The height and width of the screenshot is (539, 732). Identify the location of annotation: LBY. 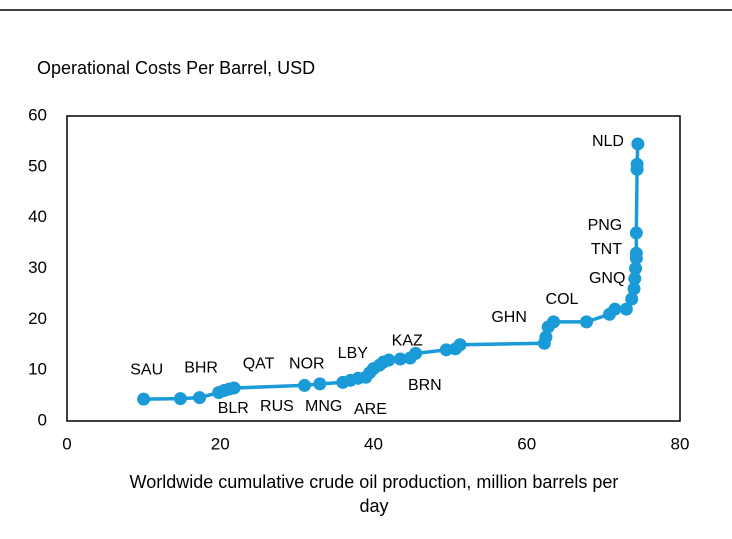
(353, 353).